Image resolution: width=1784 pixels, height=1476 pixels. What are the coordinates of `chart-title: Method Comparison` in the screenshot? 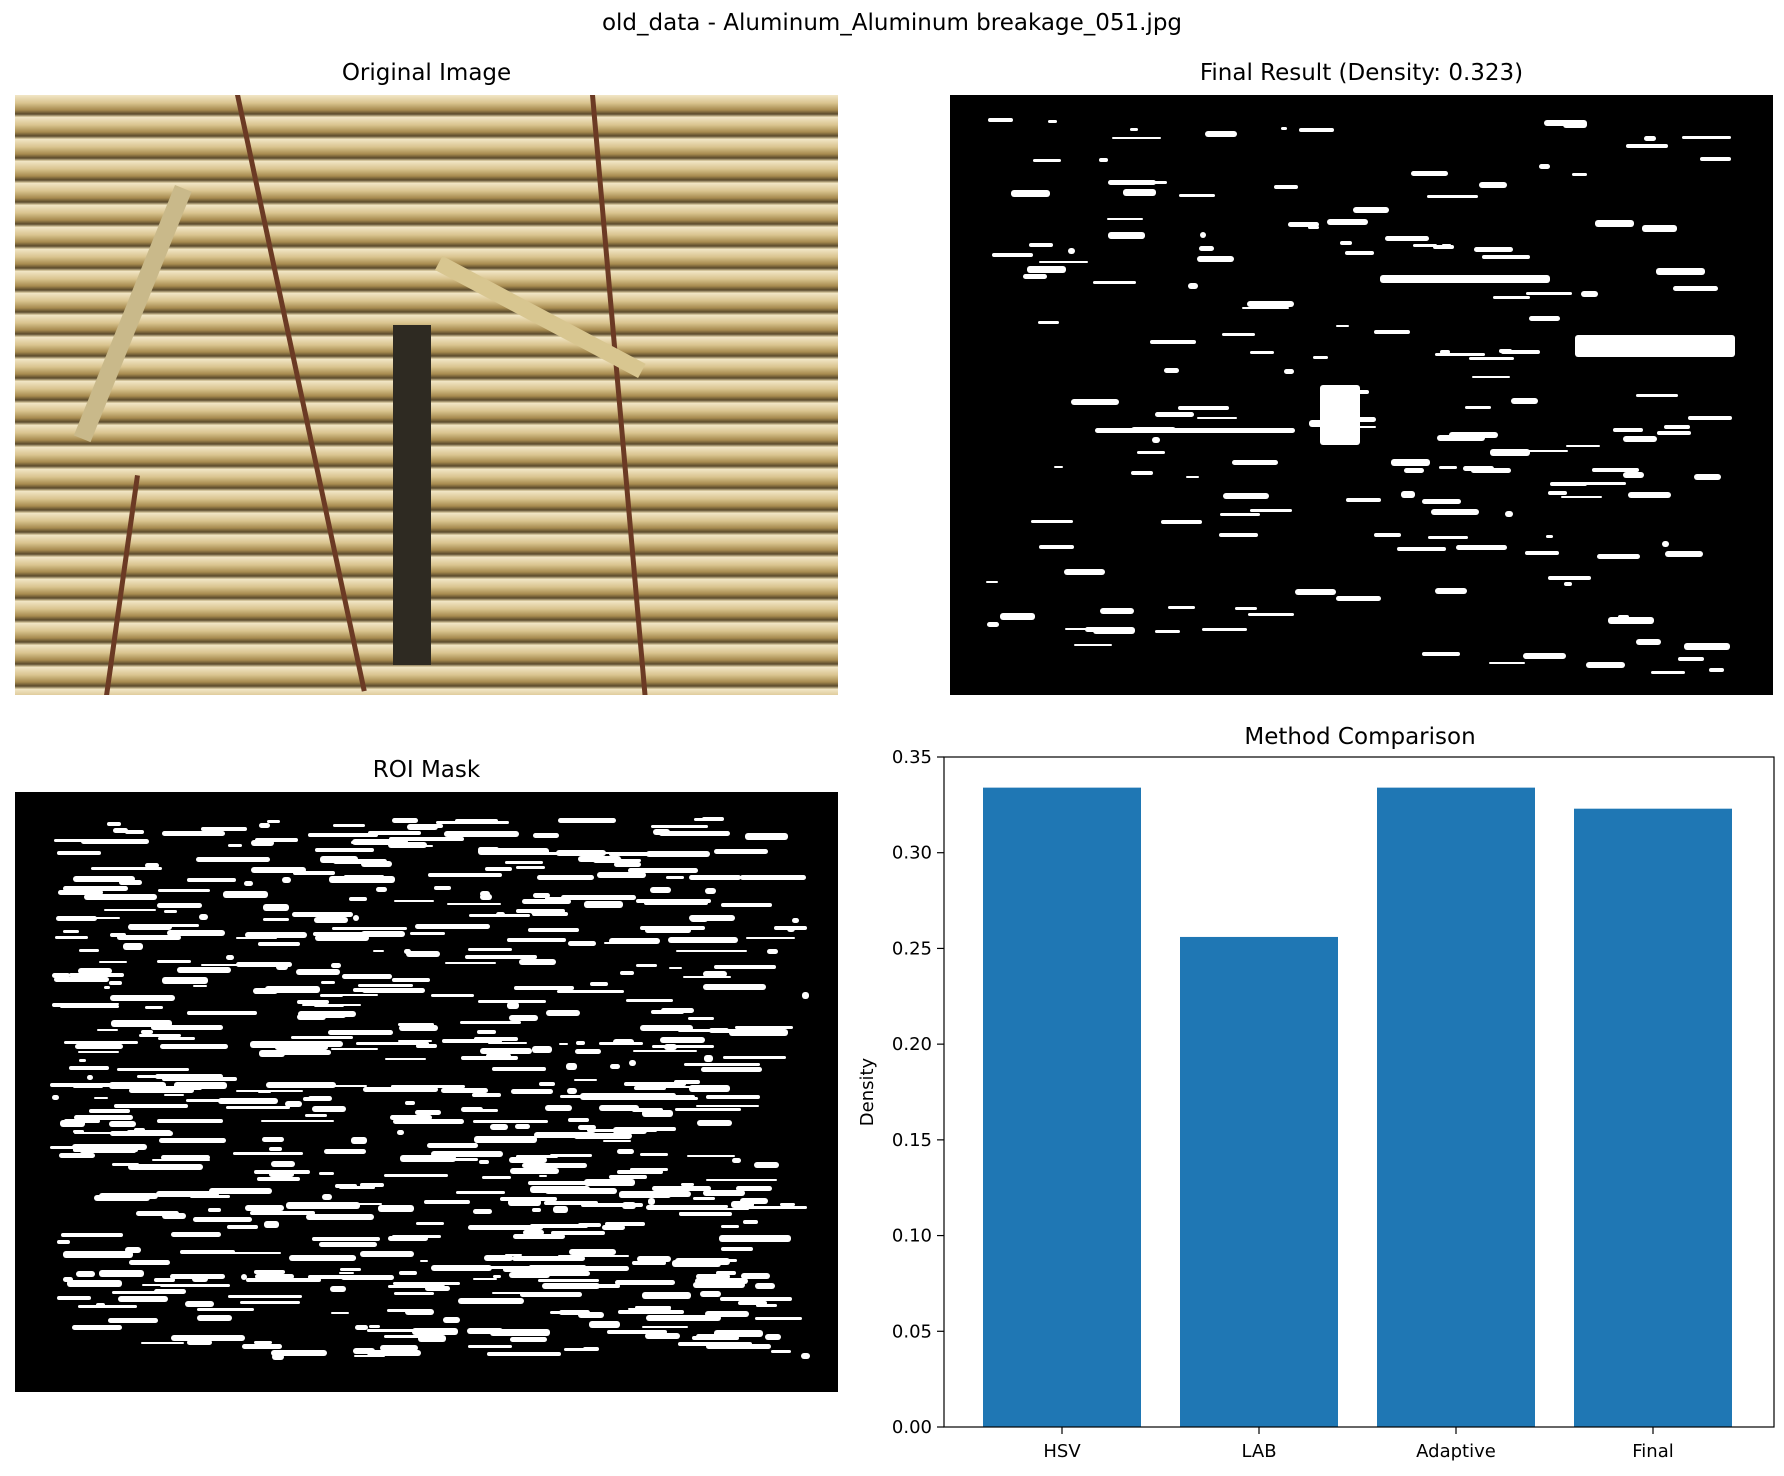 It's located at (1359, 737).